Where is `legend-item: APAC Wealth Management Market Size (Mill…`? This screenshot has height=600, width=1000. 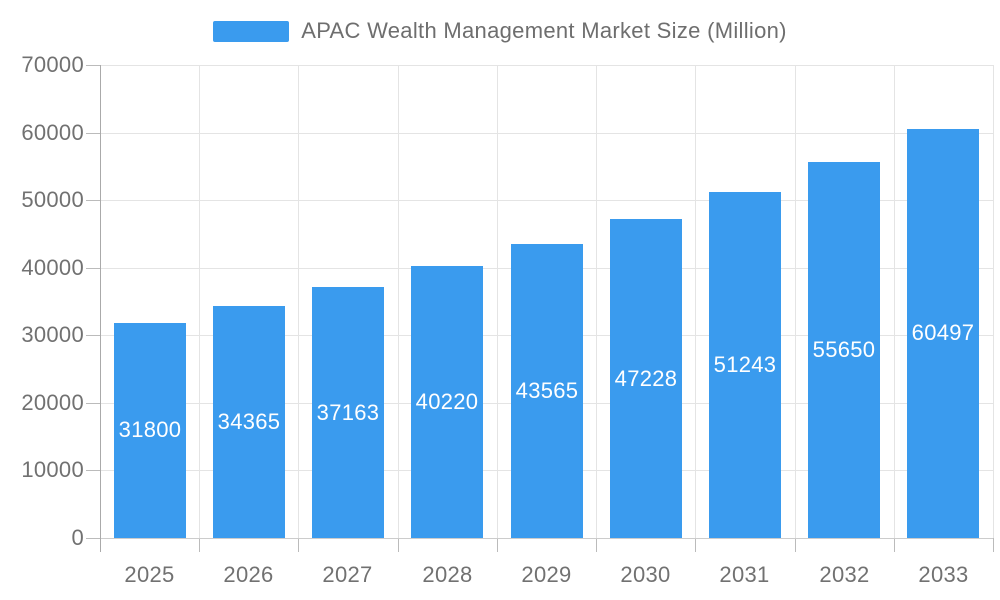 legend-item: APAC Wealth Management Market Size (Mill… is located at coordinates (500, 31).